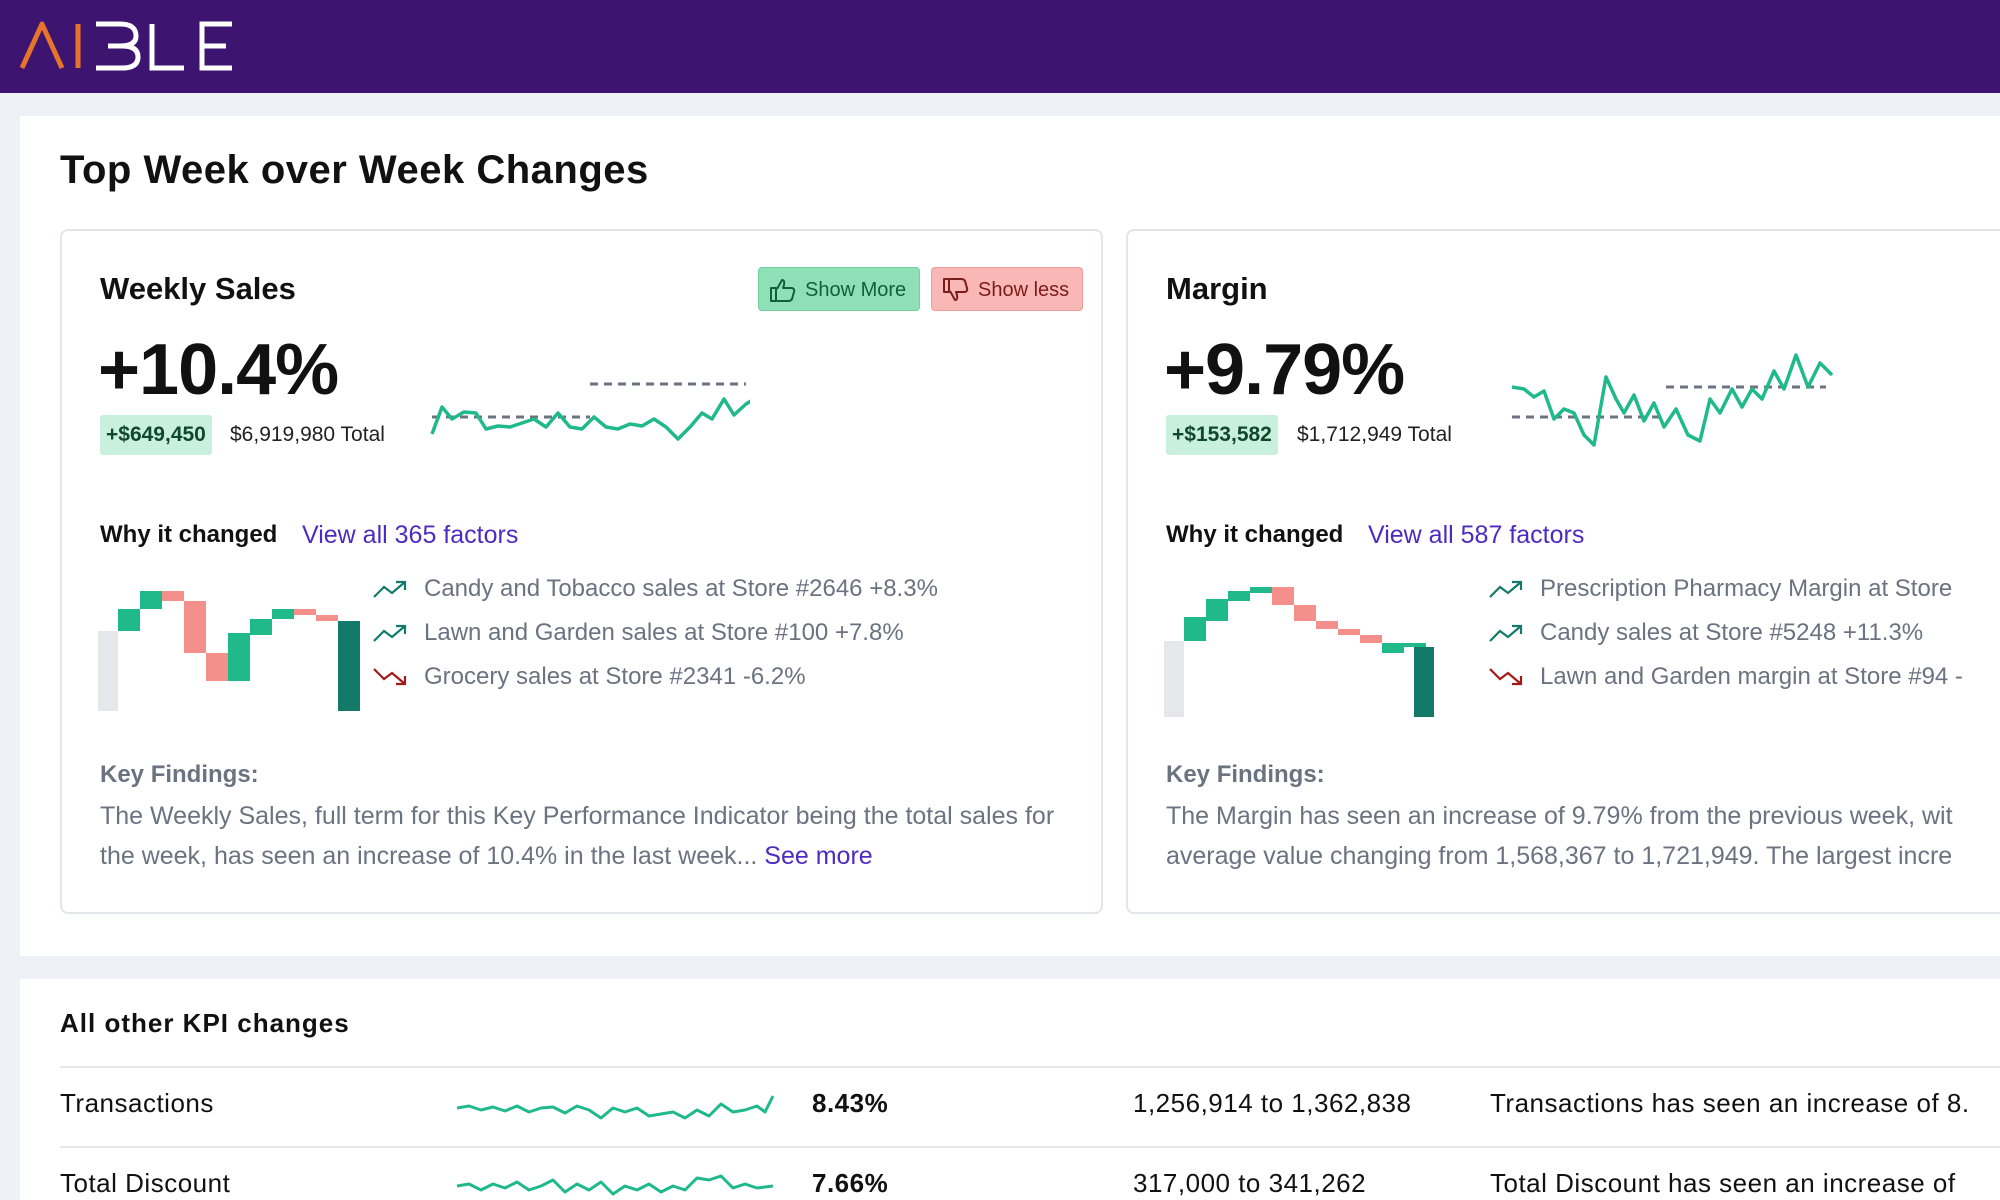 The height and width of the screenshot is (1200, 2000). What do you see at coordinates (1672, 400) in the screenshot?
I see `margin-sparkline` at bounding box center [1672, 400].